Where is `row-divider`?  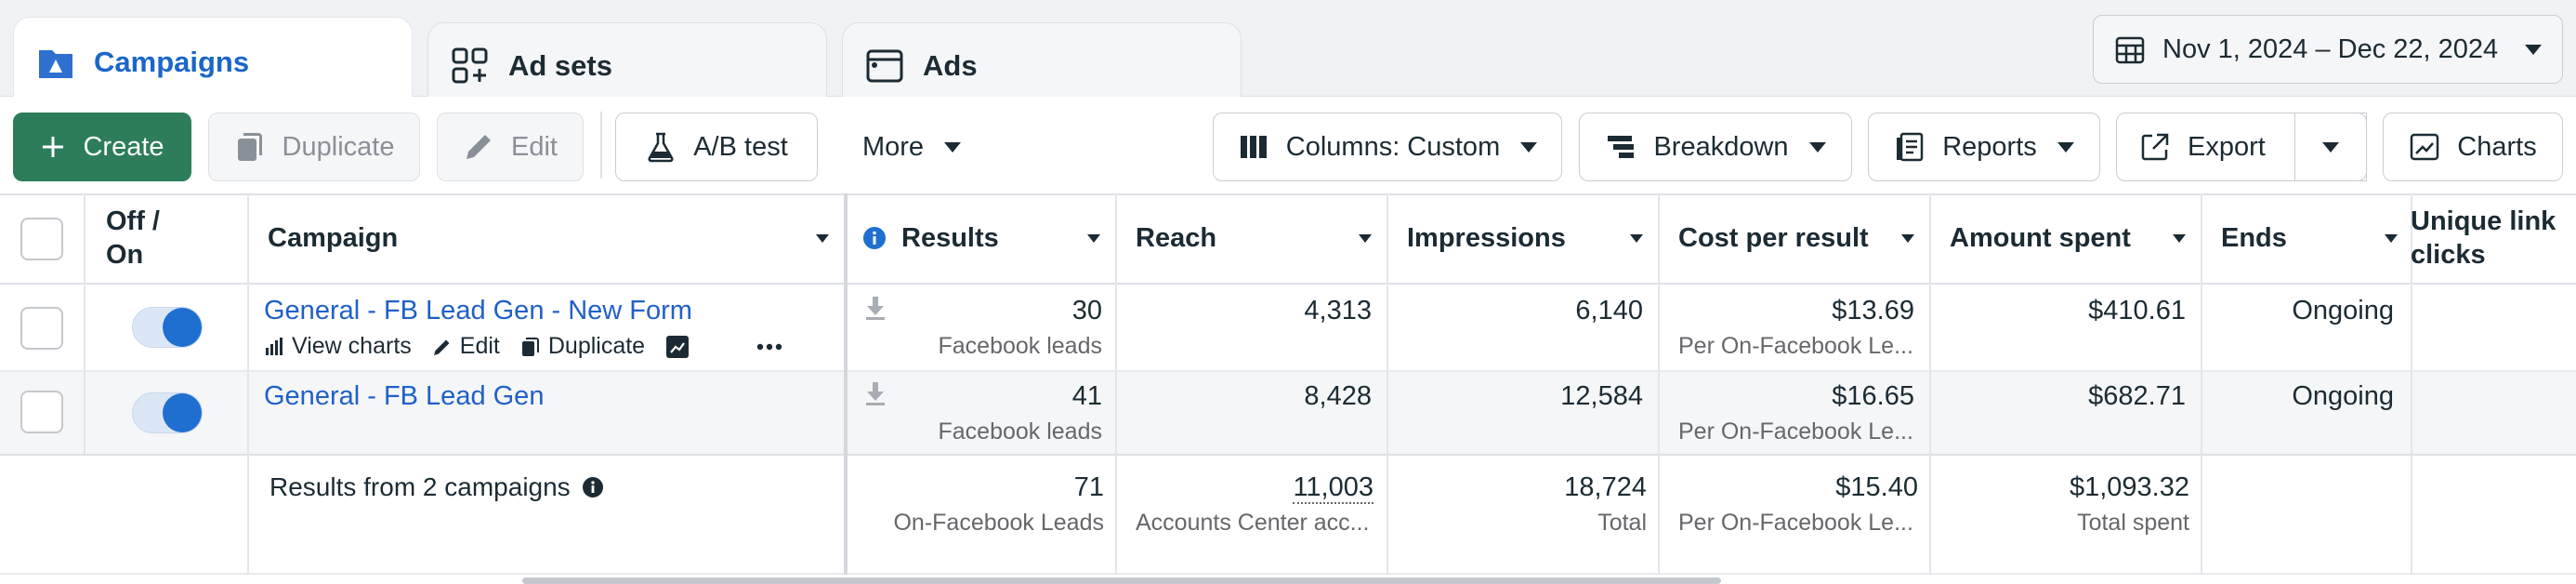 row-divider is located at coordinates (1288, 371).